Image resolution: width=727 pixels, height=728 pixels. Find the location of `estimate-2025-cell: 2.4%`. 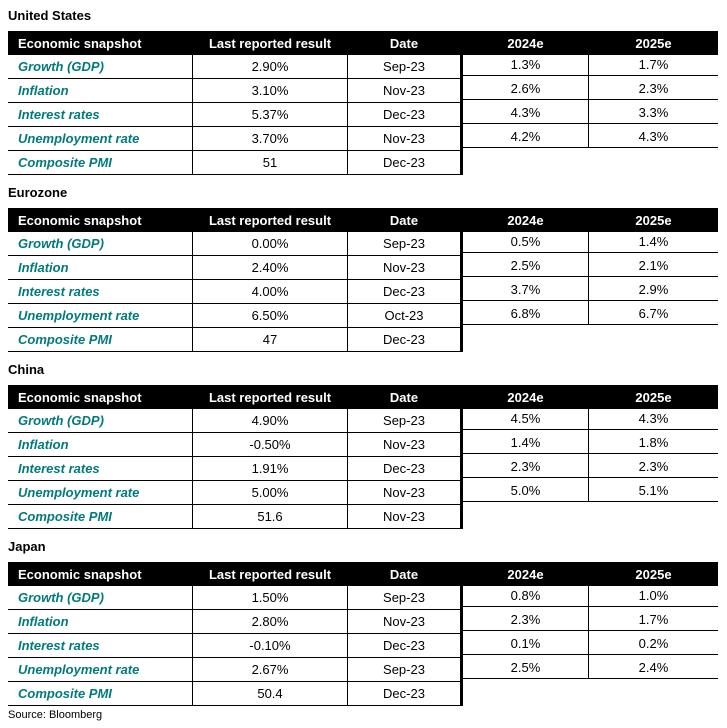

estimate-2025-cell: 2.4% is located at coordinates (653, 667).